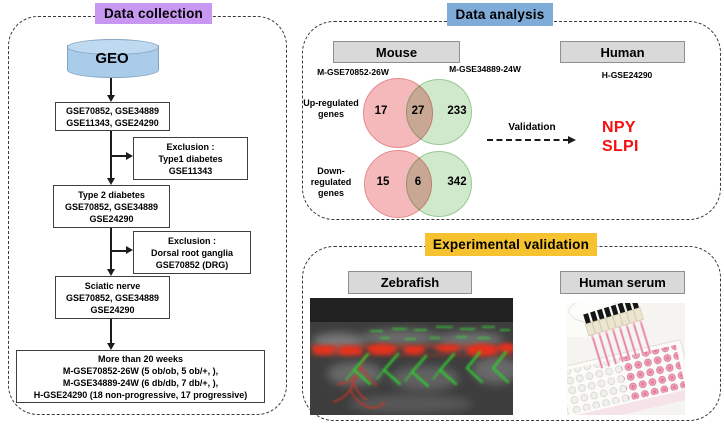  What do you see at coordinates (383, 182) in the screenshot?
I see `venn-down-left-count: 15` at bounding box center [383, 182].